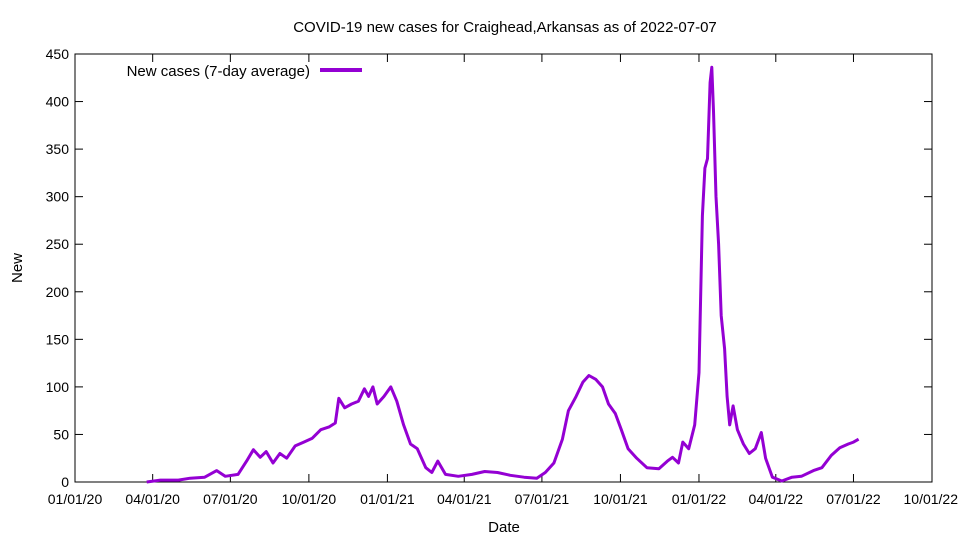  I want to click on x-tick-label: 07/01/22, so click(853, 499).